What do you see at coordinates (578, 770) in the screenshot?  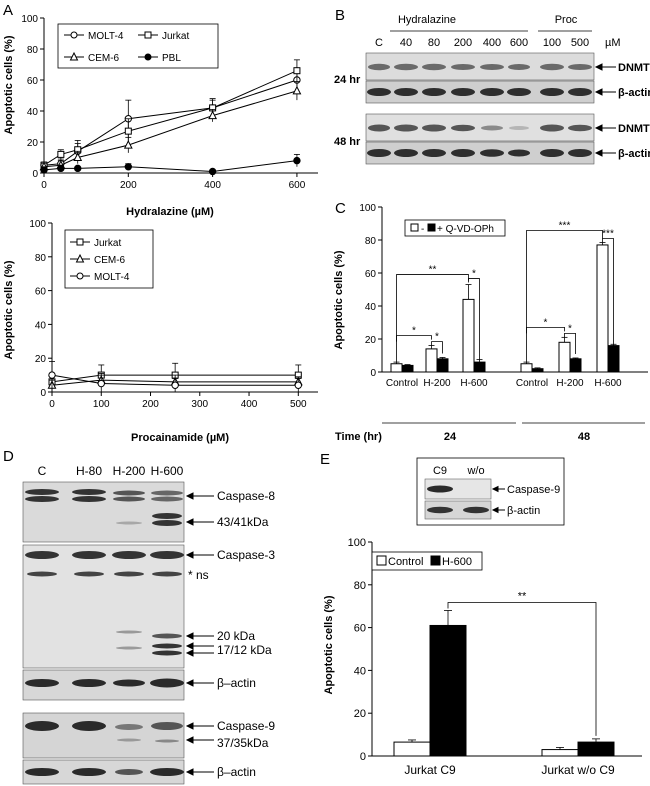 I see `x-tick-label: Jurkat w/o C9` at bounding box center [578, 770].